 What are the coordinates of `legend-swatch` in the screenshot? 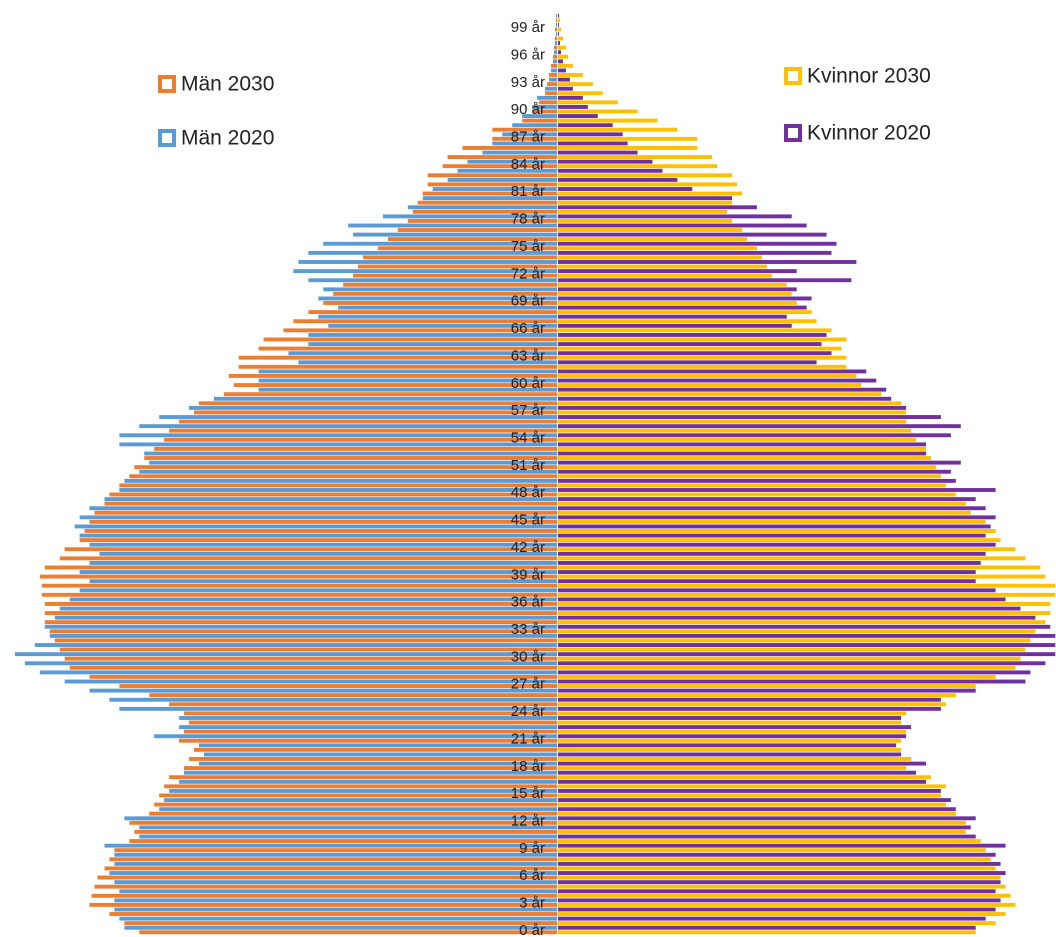 It's located at (167, 84).